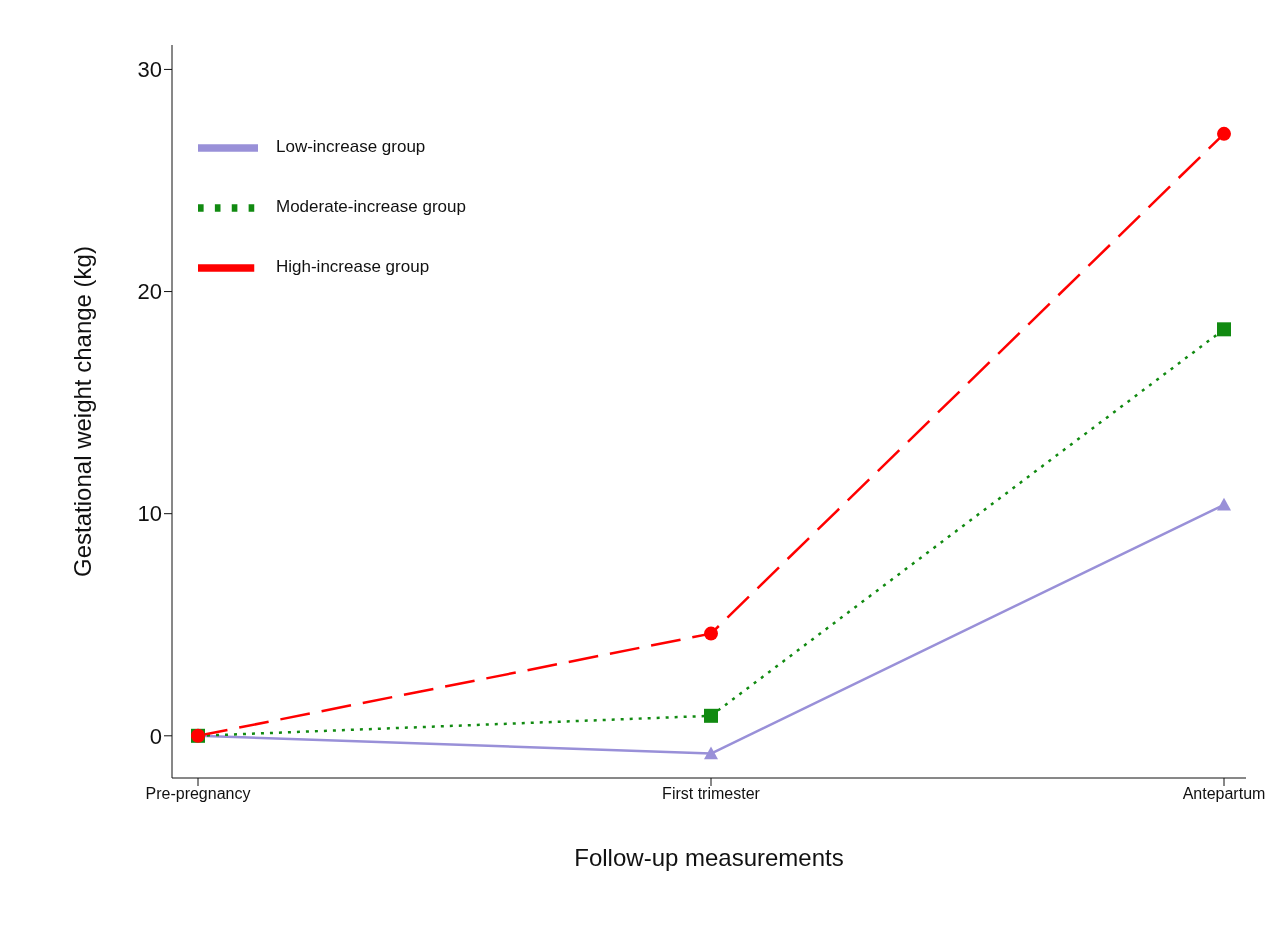 The height and width of the screenshot is (937, 1282). I want to click on y-tick-label: 20, so click(149, 292).